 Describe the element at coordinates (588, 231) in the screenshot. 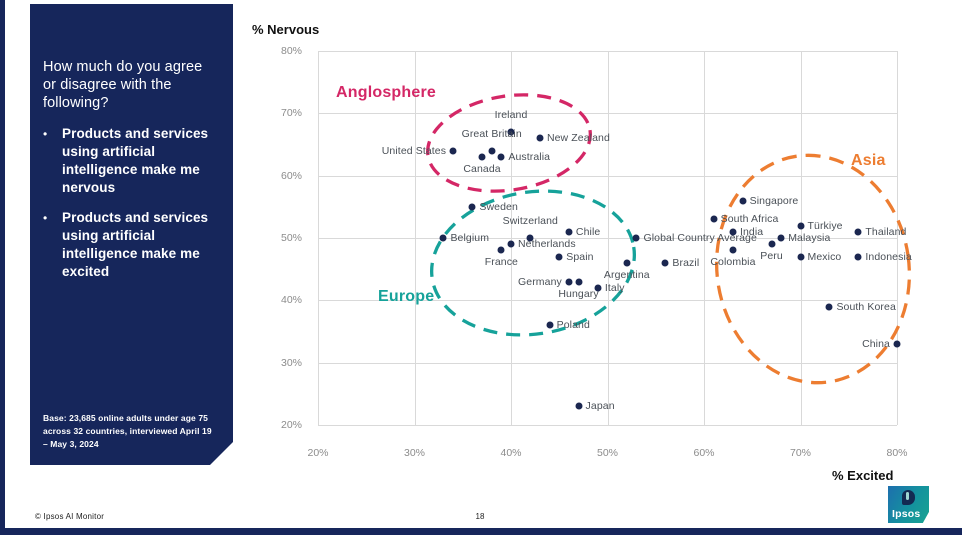

I see `data-point-label: Chile` at that location.